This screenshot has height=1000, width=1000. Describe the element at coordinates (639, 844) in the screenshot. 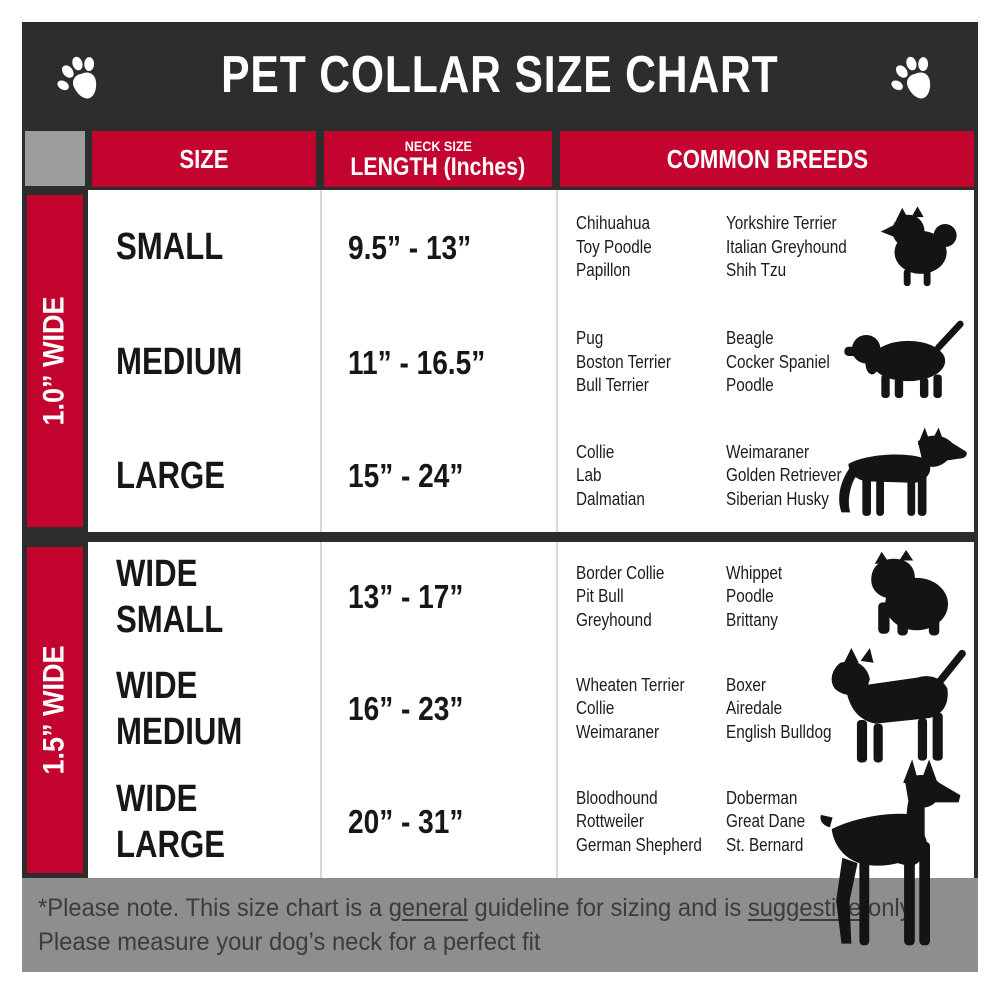

I see `breed-name: German Shepherd` at that location.